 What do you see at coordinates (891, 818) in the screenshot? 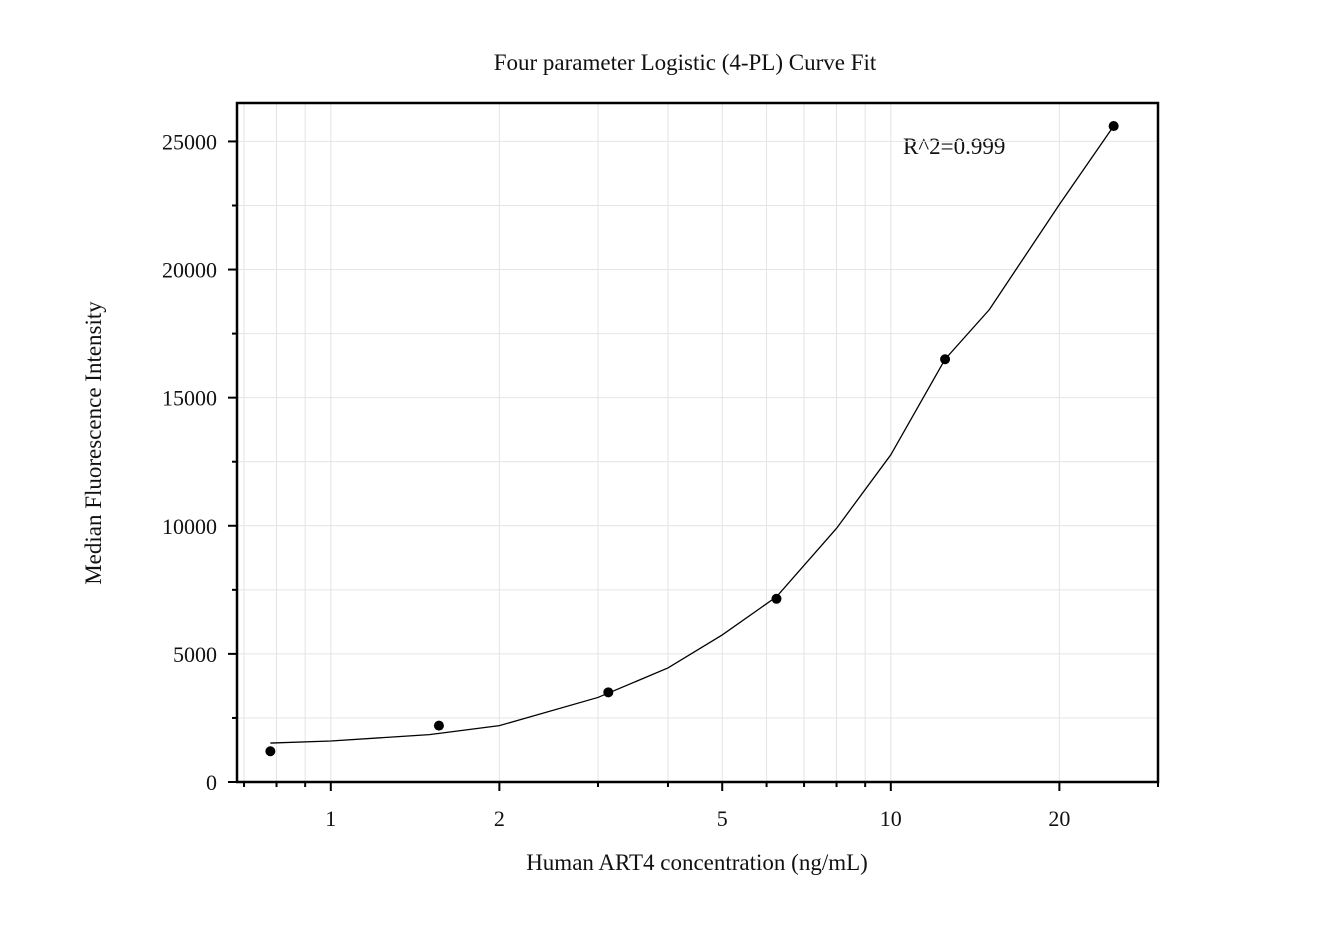
I see `x-tick-label: 10` at bounding box center [891, 818].